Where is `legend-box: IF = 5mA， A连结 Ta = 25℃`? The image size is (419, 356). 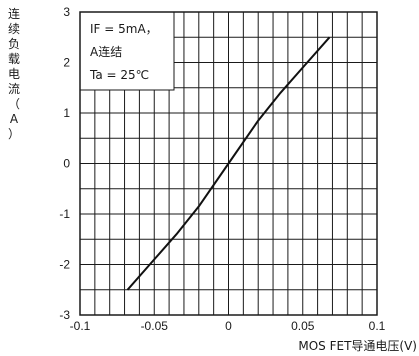
legend-box: IF = 5mA， A连结 Ta = 25℃ is located at coordinates (127, 51).